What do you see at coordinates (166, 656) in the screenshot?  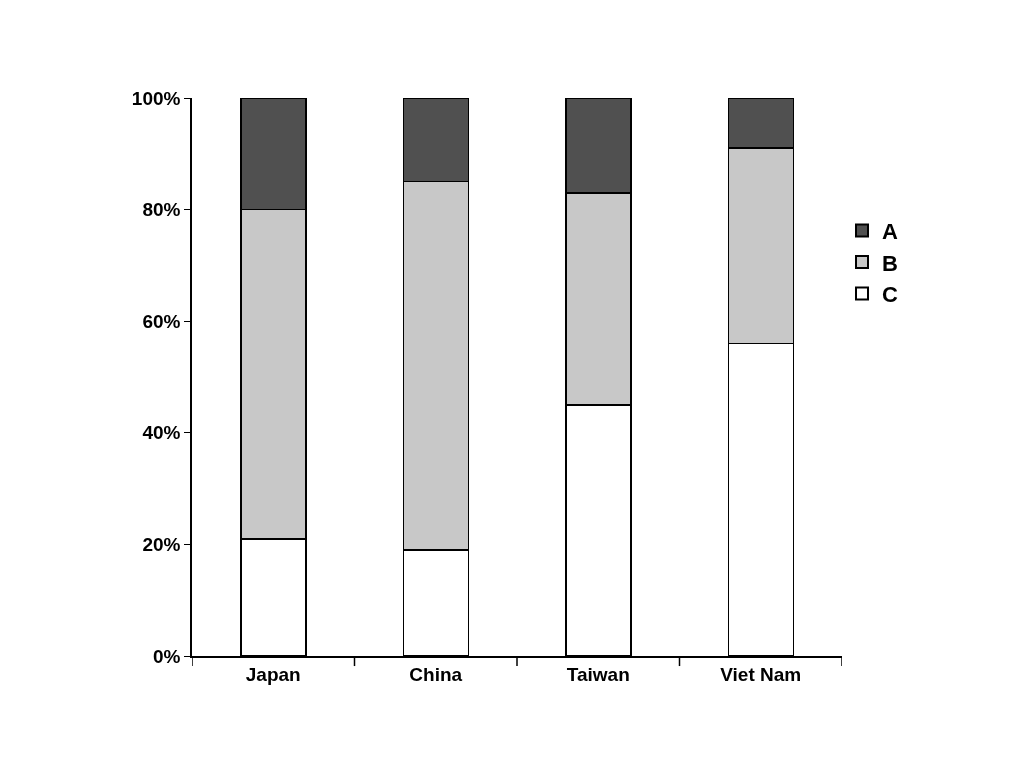 I see `y-tick-label: 0%` at bounding box center [166, 656].